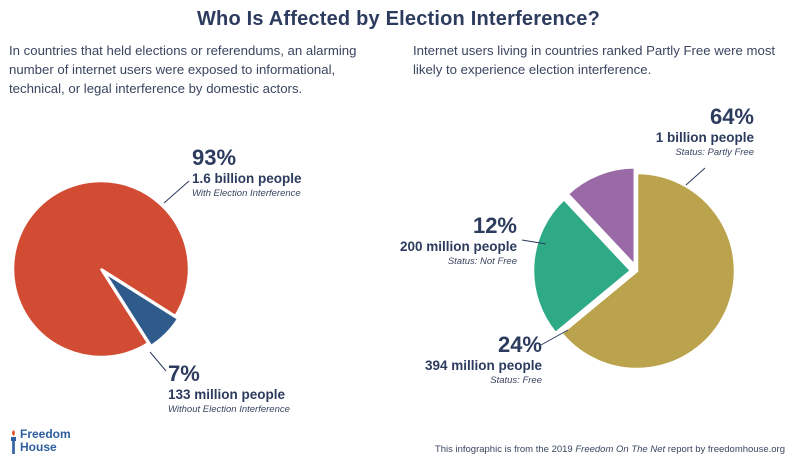  I want to click on slice-people-with: 1.6 billion people, so click(247, 178).